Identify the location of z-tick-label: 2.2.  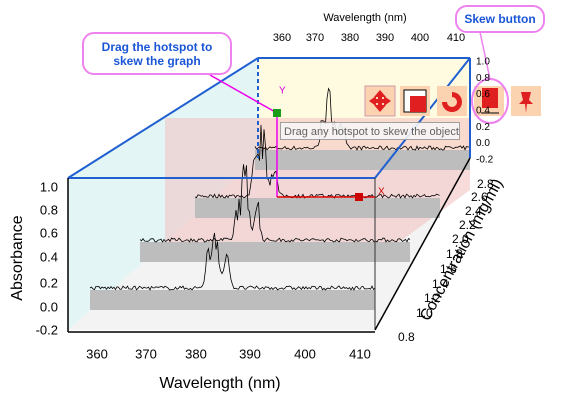
(467, 225).